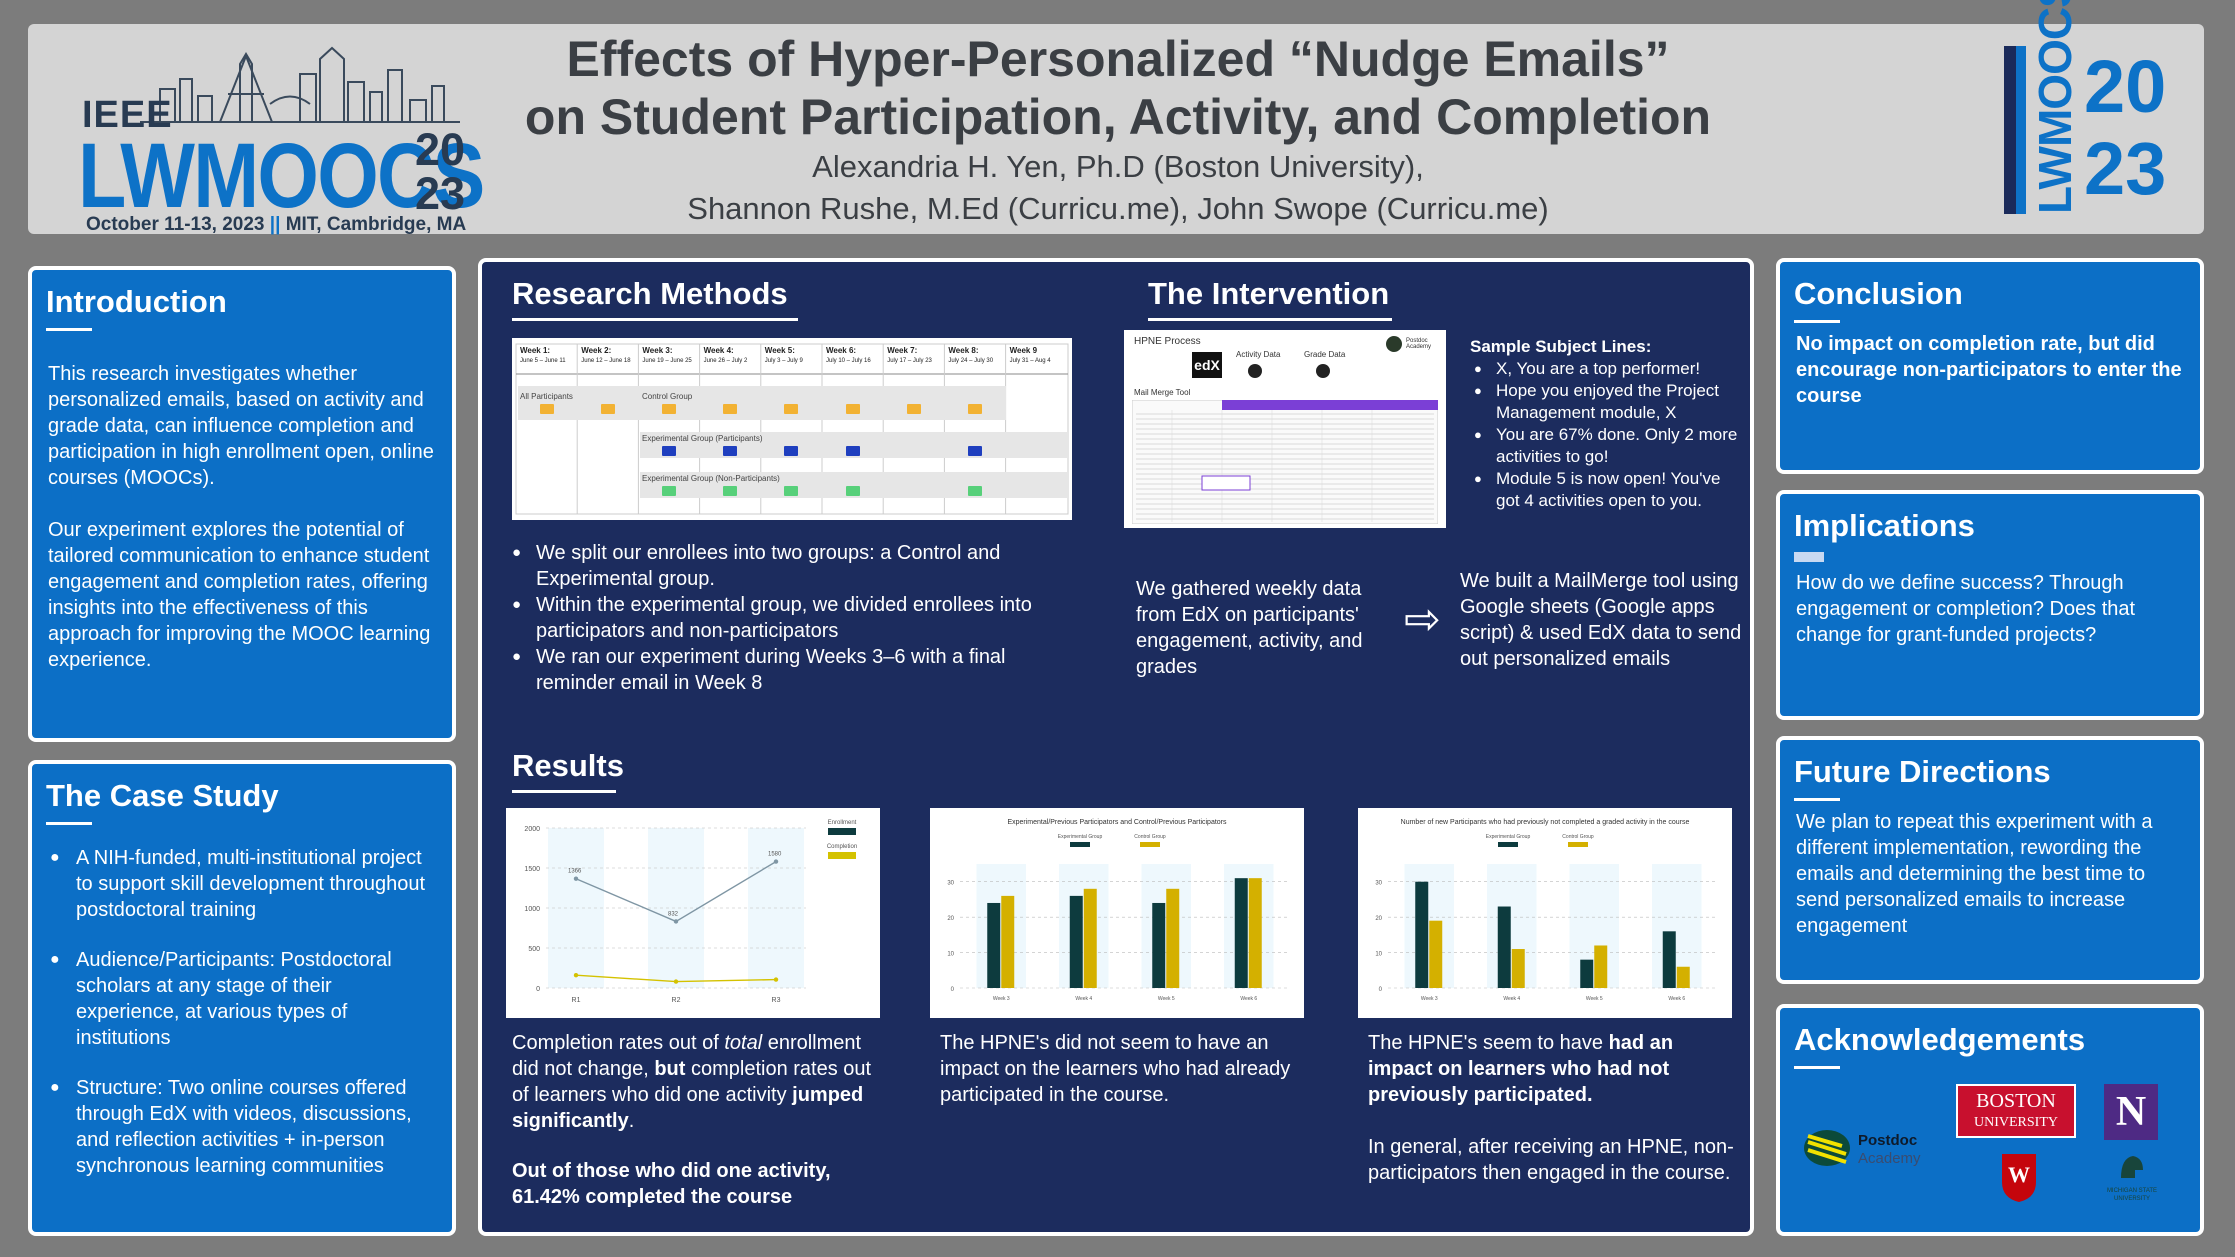 The width and height of the screenshot is (2235, 1257). What do you see at coordinates (776, 1000) in the screenshot?
I see `chart1-x-tick-label: R3` at bounding box center [776, 1000].